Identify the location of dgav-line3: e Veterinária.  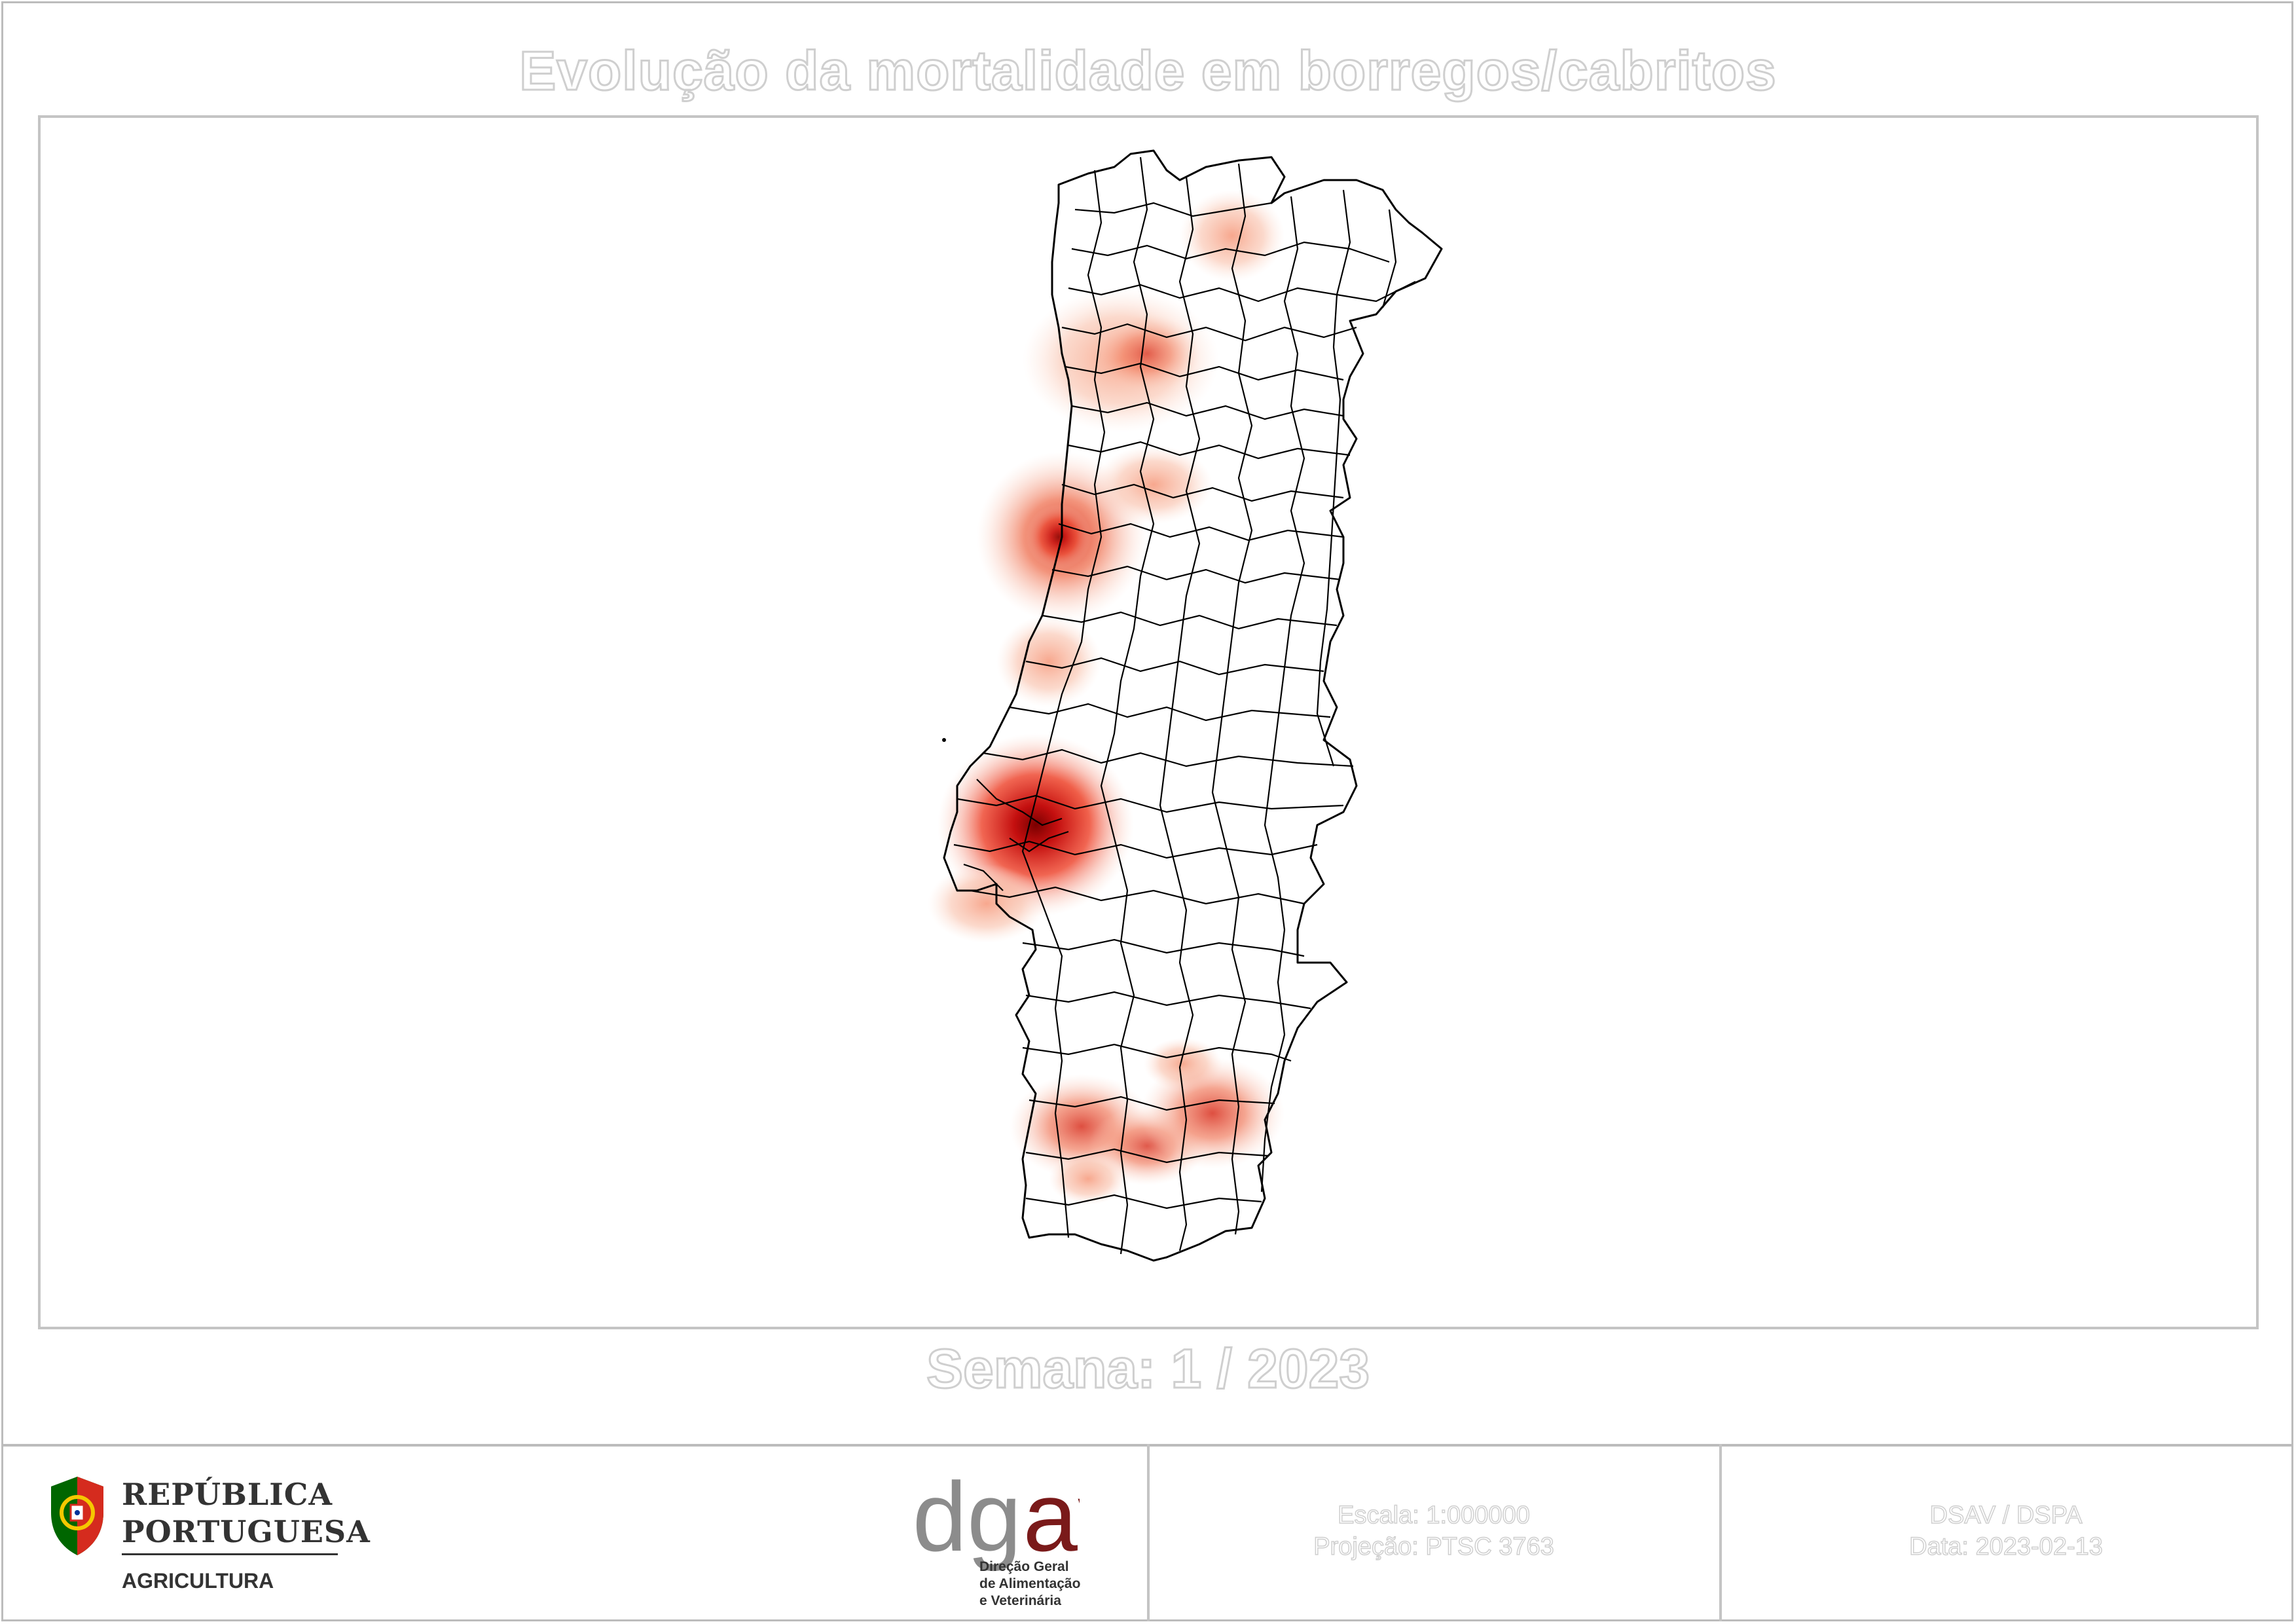
(1020, 1600).